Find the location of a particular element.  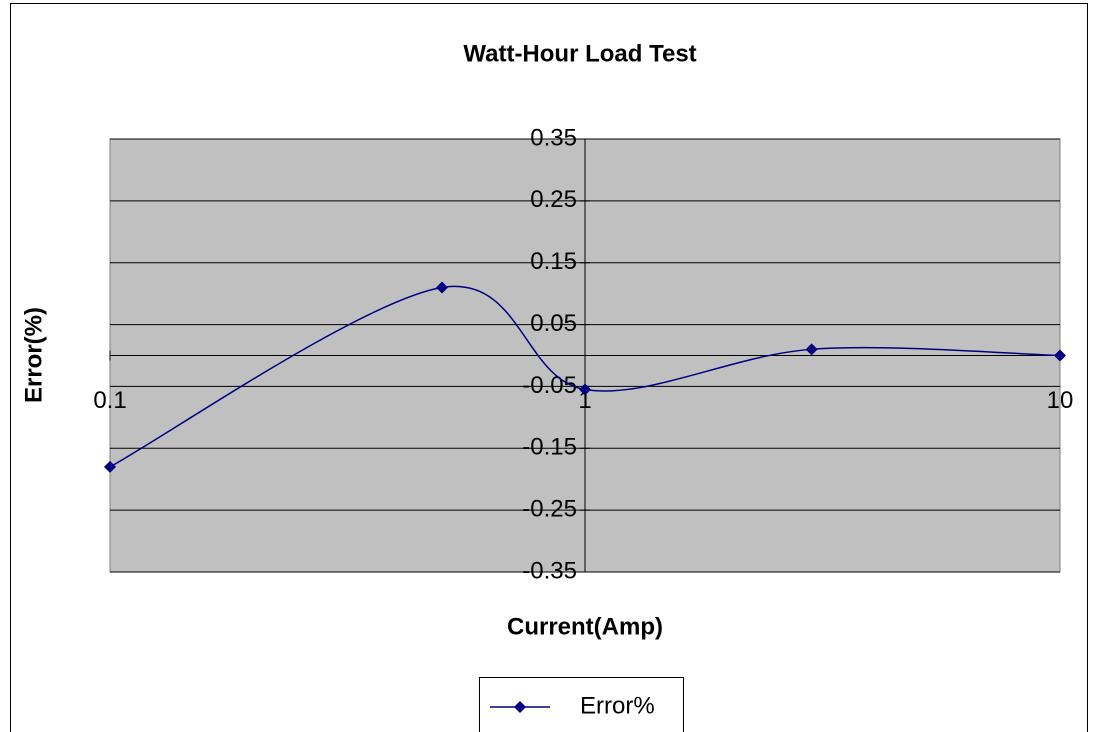

y-tick-label: -0.35 is located at coordinates (549, 570).